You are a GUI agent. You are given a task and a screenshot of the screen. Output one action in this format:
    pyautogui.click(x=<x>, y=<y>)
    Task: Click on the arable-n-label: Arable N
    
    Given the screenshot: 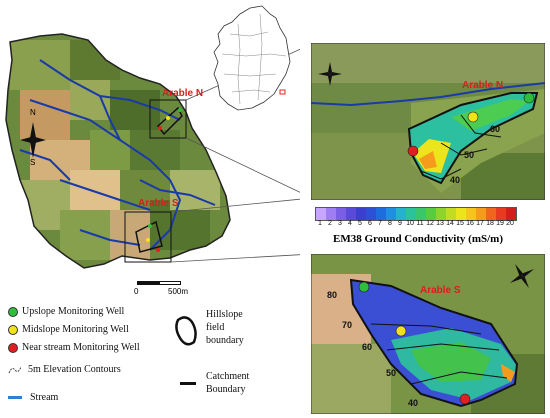 What is the action you would take?
    pyautogui.click(x=183, y=93)
    